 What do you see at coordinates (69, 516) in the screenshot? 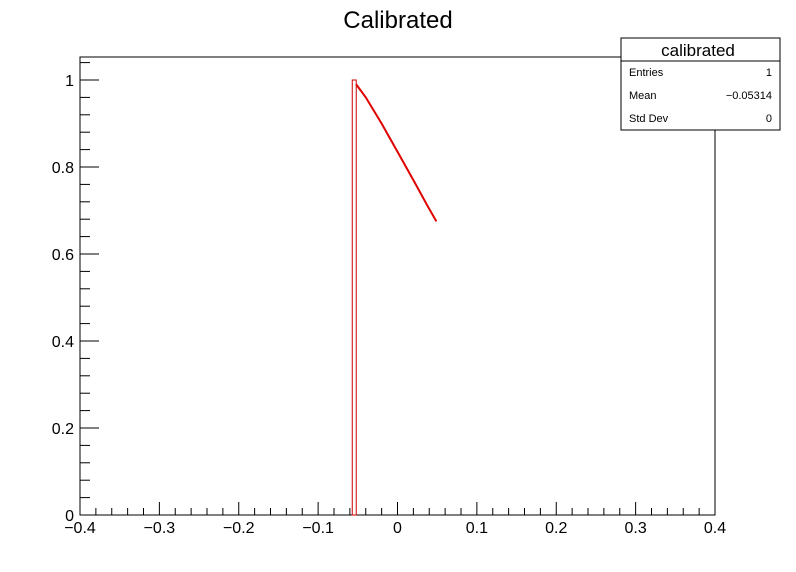
I see `y-tick-label: 0` at bounding box center [69, 516].